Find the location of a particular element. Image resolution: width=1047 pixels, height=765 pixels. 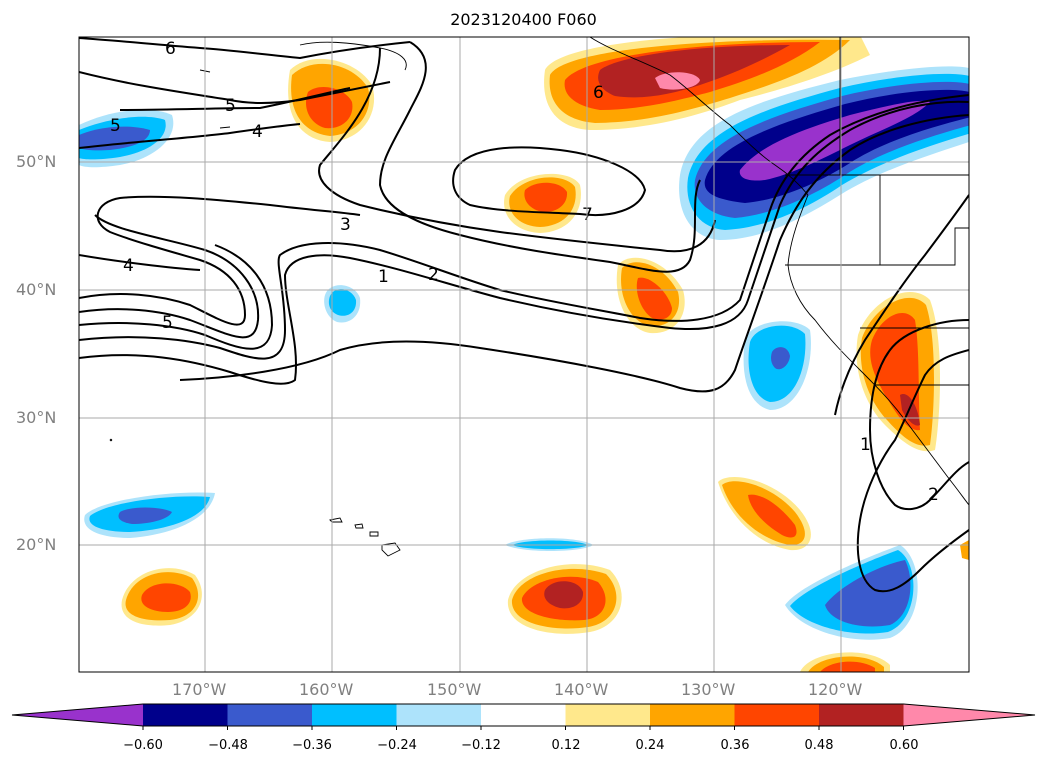

colorbar-tick-label: −0.36 is located at coordinates (312, 745).